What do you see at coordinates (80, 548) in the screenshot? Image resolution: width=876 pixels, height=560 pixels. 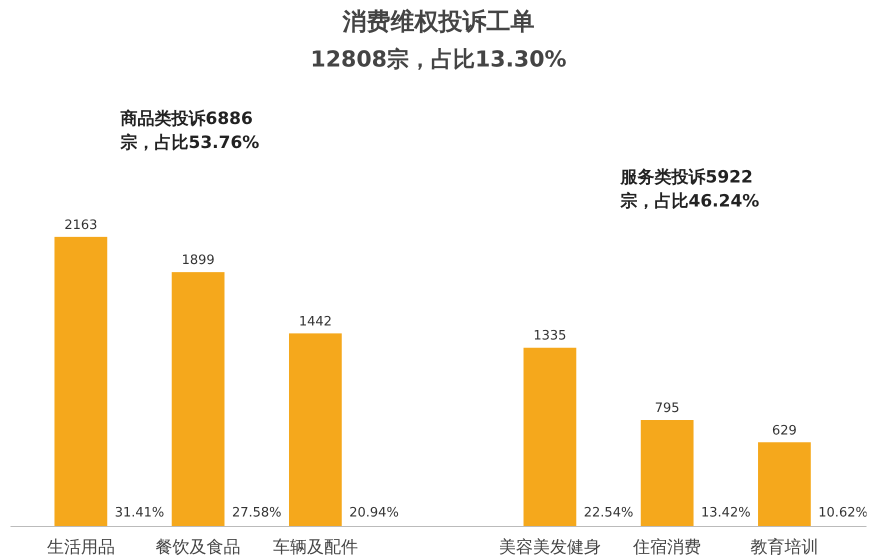 I see `x-tick-label: 生活用品` at bounding box center [80, 548].